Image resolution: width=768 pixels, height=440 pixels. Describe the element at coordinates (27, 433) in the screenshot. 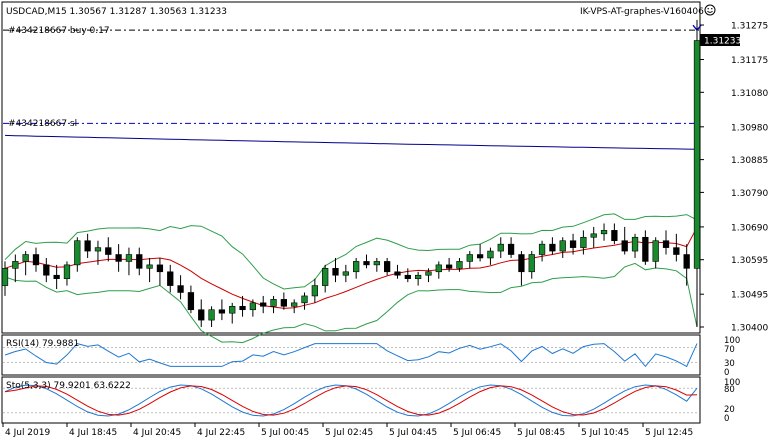

I see `time-label: 4 Jul 2019` at that location.